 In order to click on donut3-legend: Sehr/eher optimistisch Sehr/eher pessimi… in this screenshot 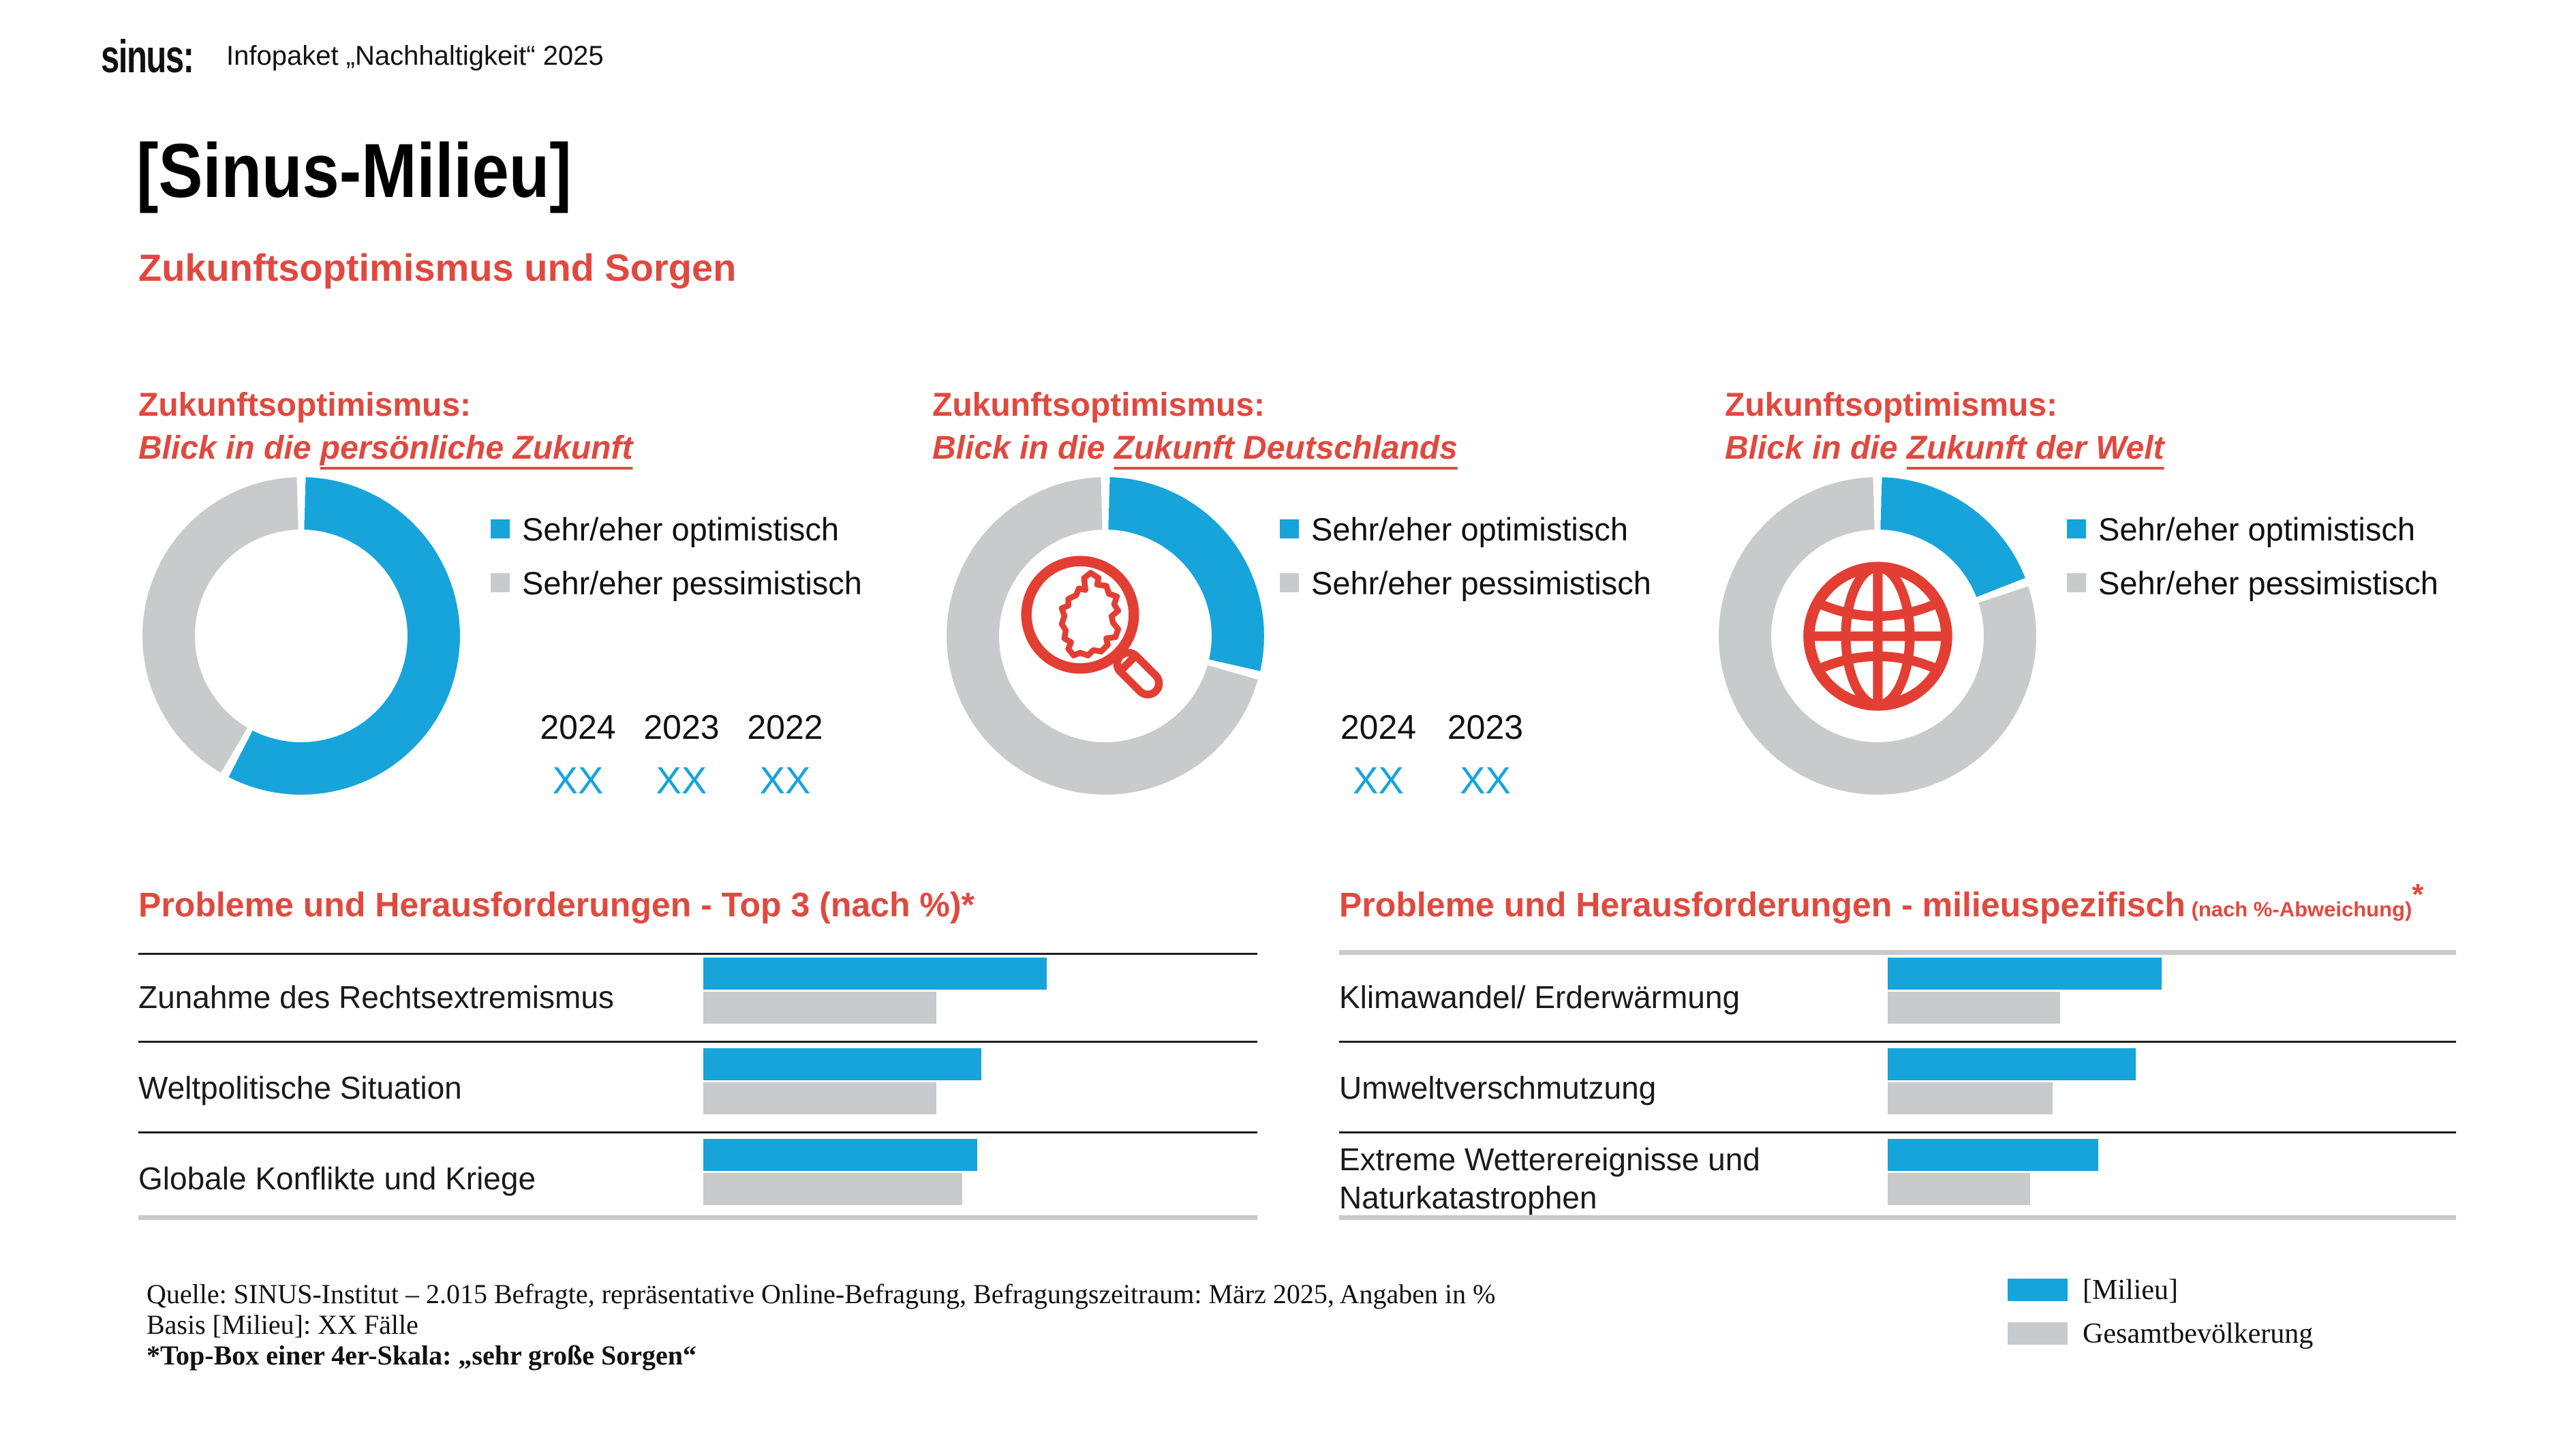, I will do `click(2252, 563)`.